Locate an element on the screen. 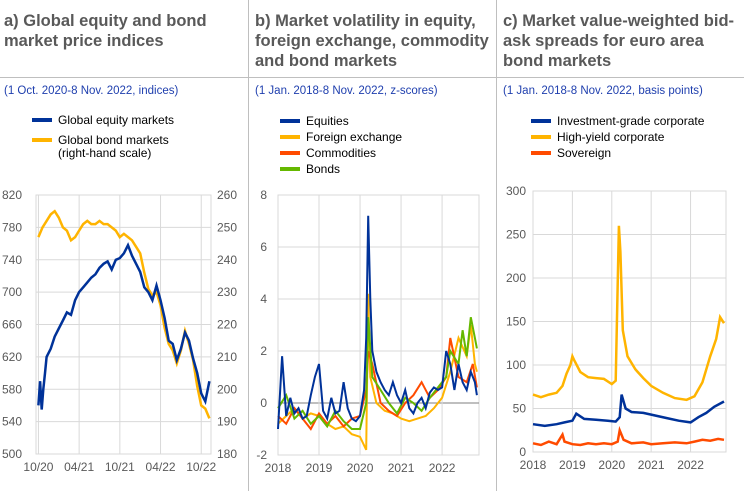 The image size is (744, 491). header-divider is located at coordinates (372, 77).